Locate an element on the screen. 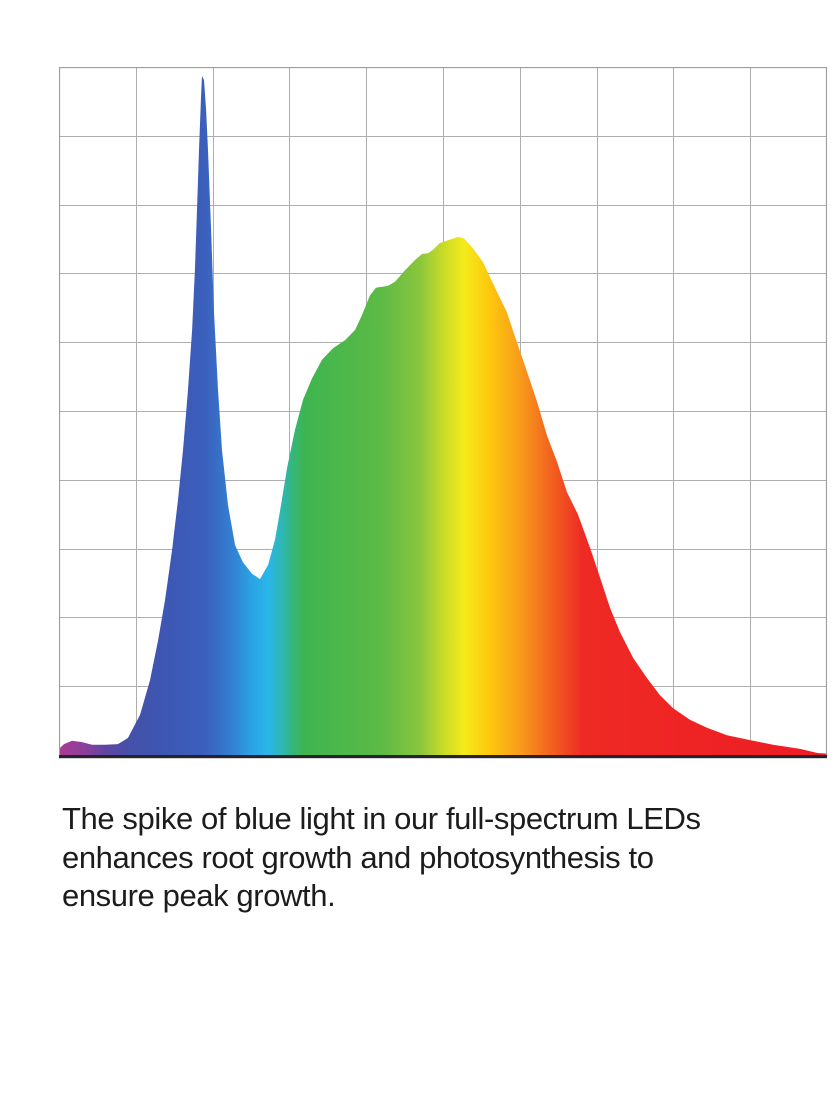 The height and width of the screenshot is (1120, 840). caption-line: ensure peak growth. is located at coordinates (199, 895).